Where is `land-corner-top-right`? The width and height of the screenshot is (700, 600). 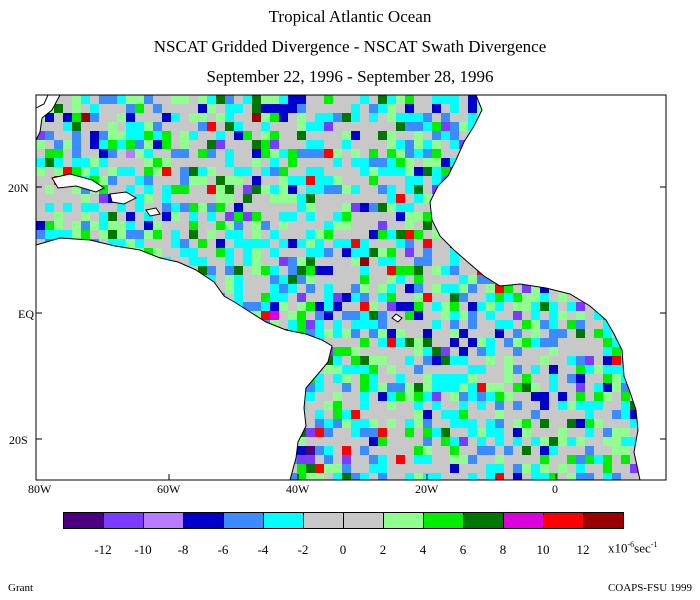
land-corner-top-right is located at coordinates (639, 105).